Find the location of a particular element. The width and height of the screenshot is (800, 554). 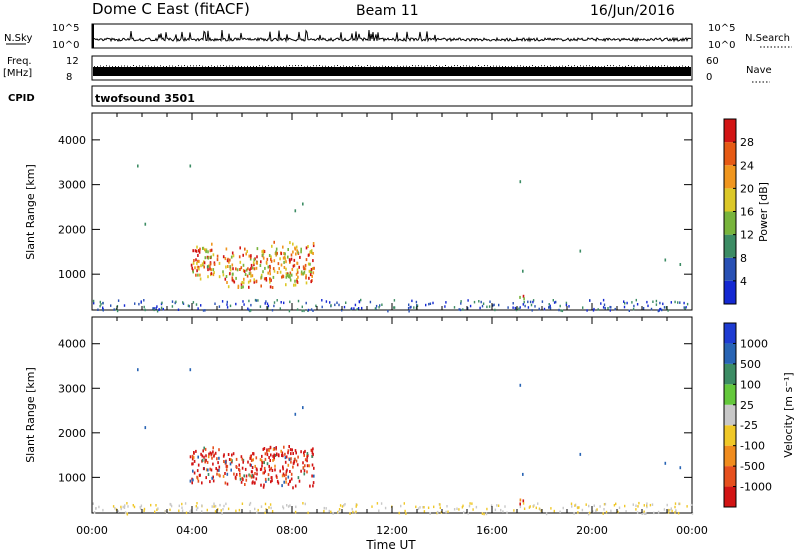

colorbar-tick-label: -500 is located at coordinates (752, 466).